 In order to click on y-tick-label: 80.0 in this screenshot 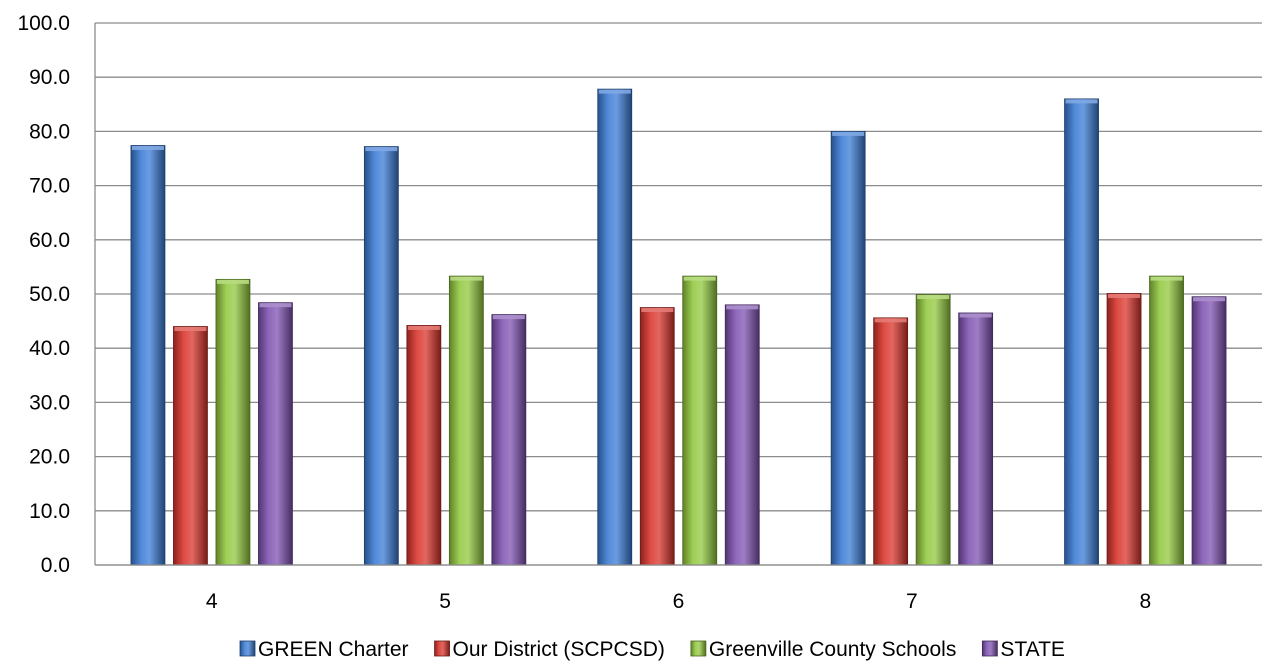, I will do `click(49, 131)`.